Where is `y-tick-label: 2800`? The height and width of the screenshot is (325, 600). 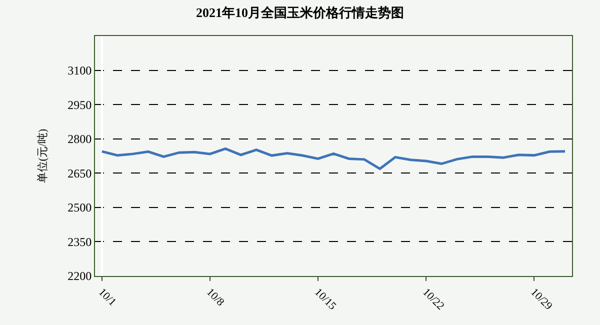 y-tick-label: 2800 is located at coordinates (80, 139).